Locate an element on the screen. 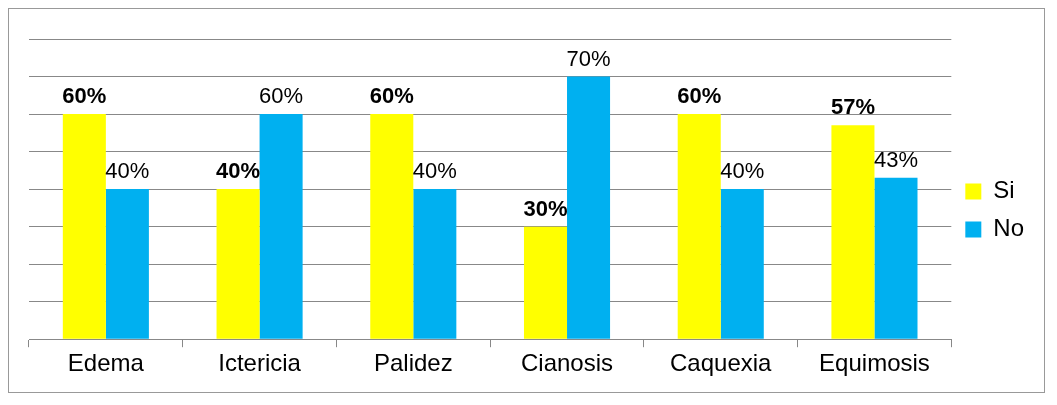 The width and height of the screenshot is (1057, 405). x-tick-label: Edema is located at coordinates (106, 363).